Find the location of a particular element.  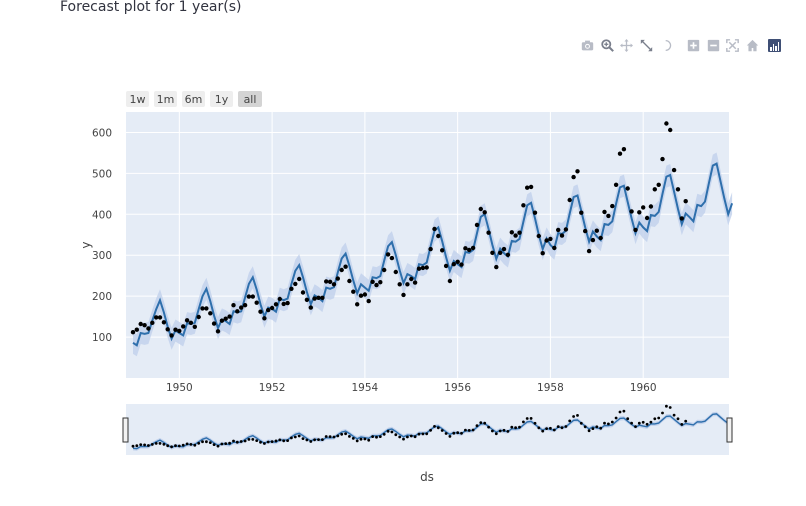

plotly-logo-icon is located at coordinates (775, 45).